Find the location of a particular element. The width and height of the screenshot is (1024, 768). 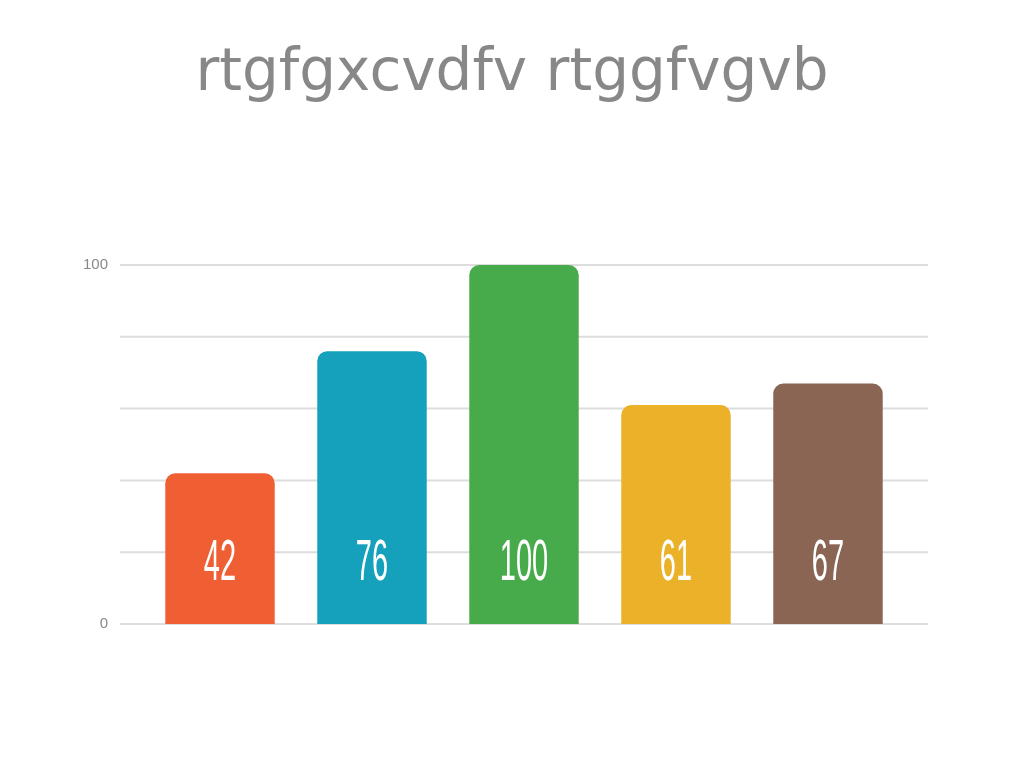

data-label: 67 is located at coordinates (828, 559).